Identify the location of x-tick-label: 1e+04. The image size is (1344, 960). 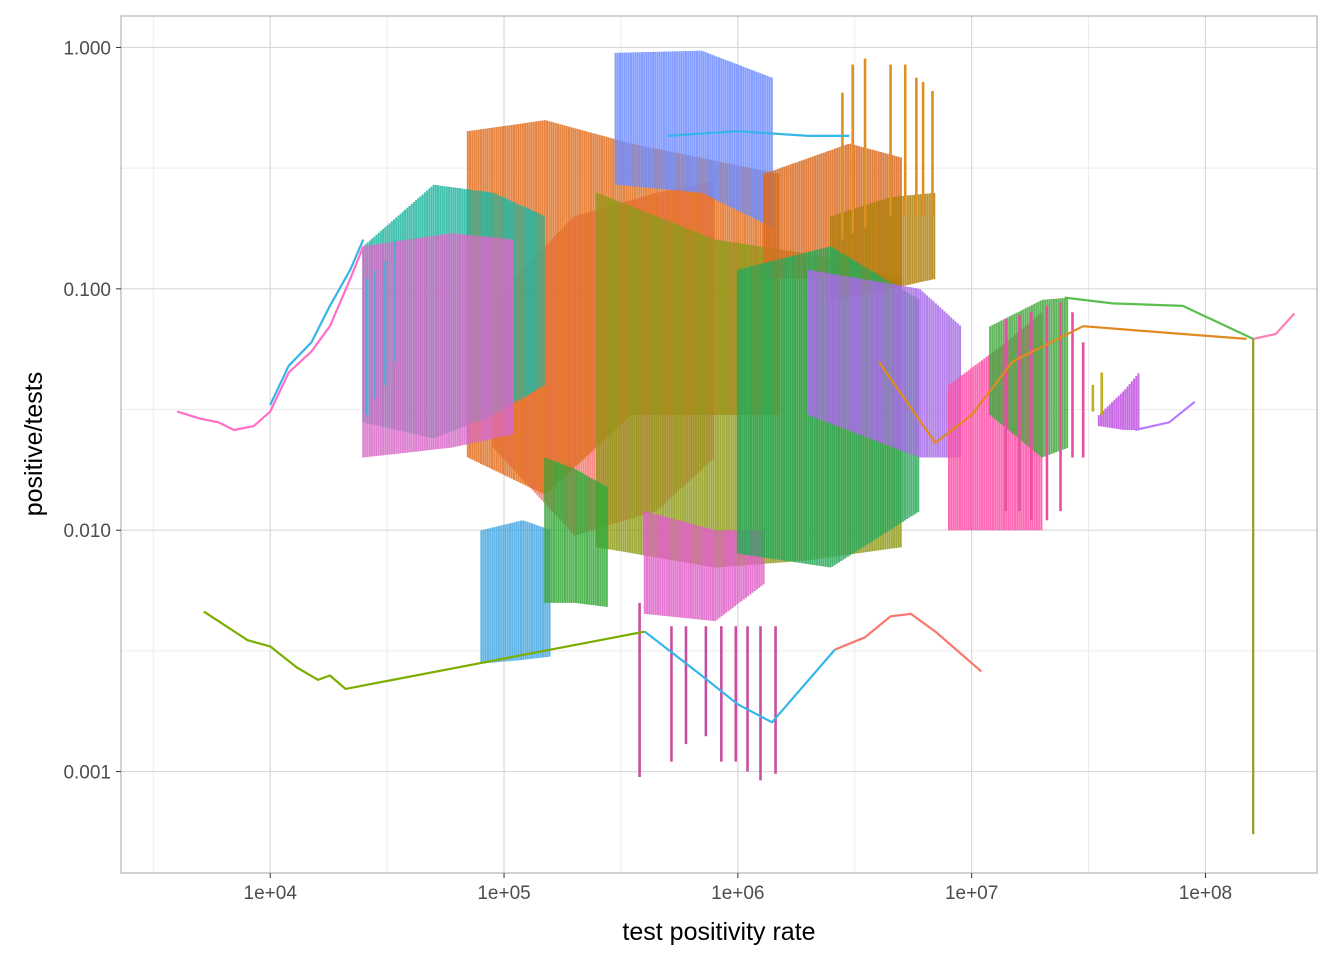
(271, 893).